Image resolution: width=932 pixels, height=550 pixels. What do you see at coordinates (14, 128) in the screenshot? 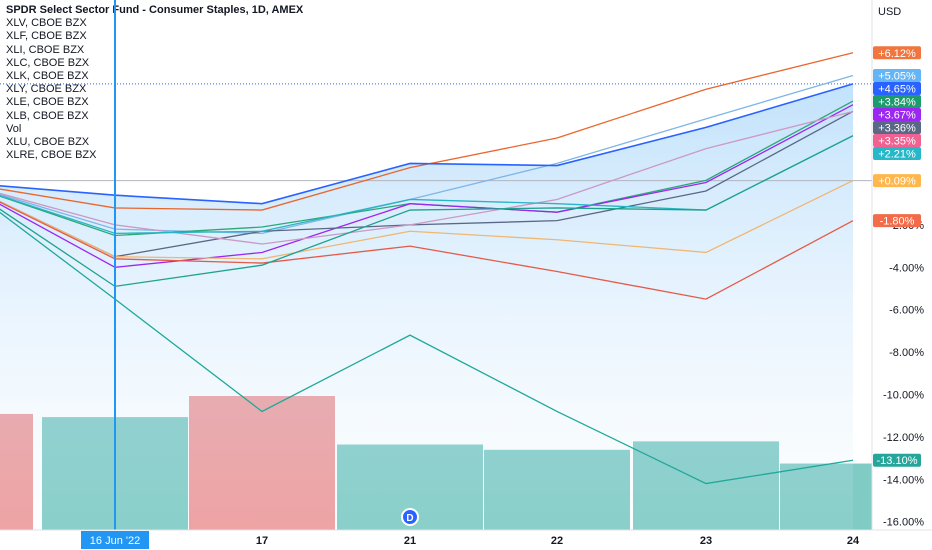
I see `legend-item: Vol` at bounding box center [14, 128].